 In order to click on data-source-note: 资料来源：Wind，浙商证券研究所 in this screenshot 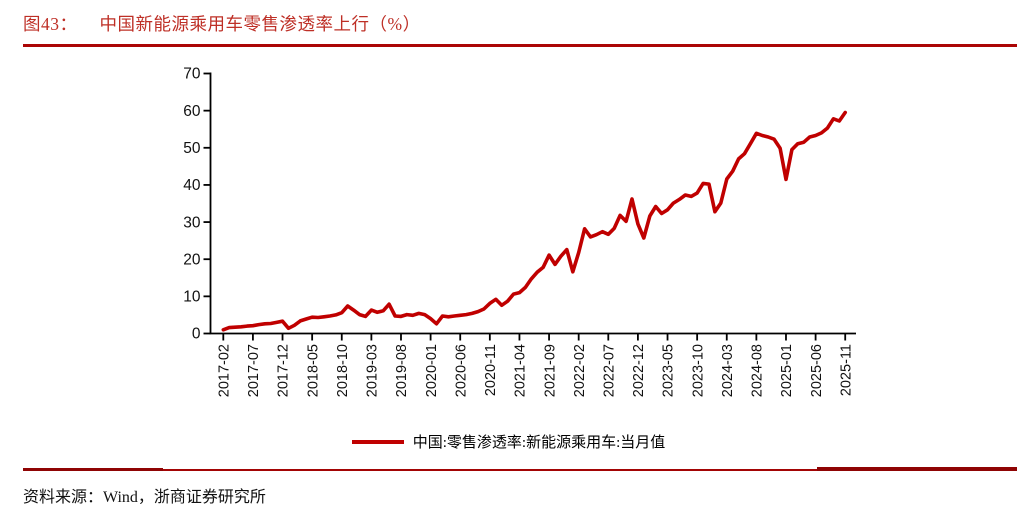, I will do `click(144, 497)`.